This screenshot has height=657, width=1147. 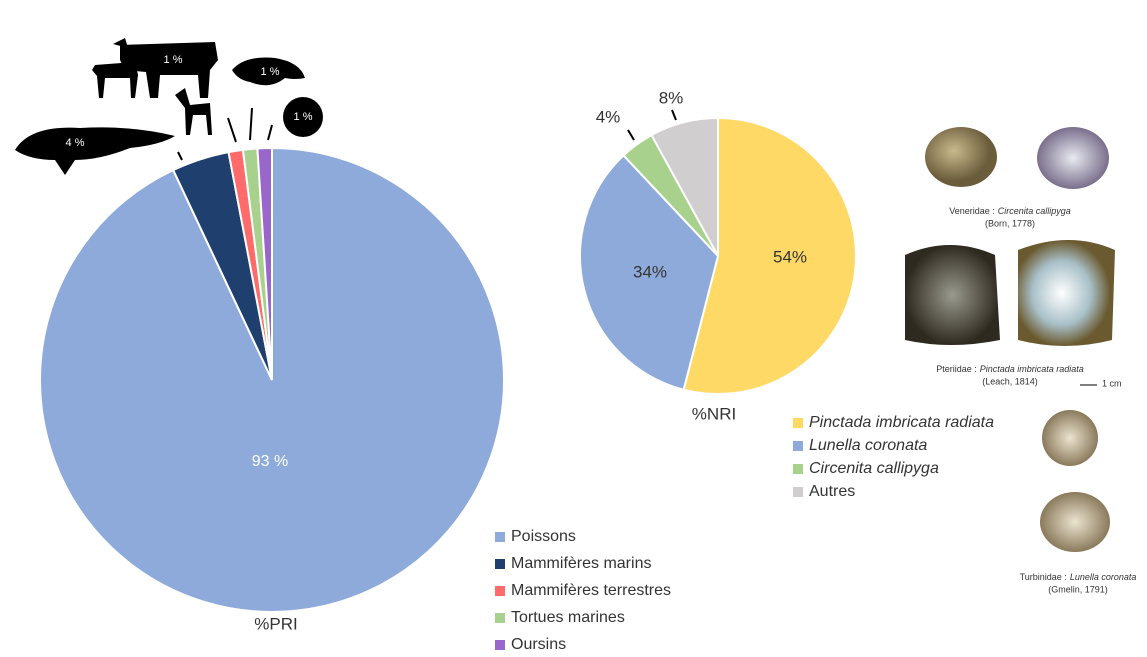 I want to click on leader-lines, so click(x=427, y=134).